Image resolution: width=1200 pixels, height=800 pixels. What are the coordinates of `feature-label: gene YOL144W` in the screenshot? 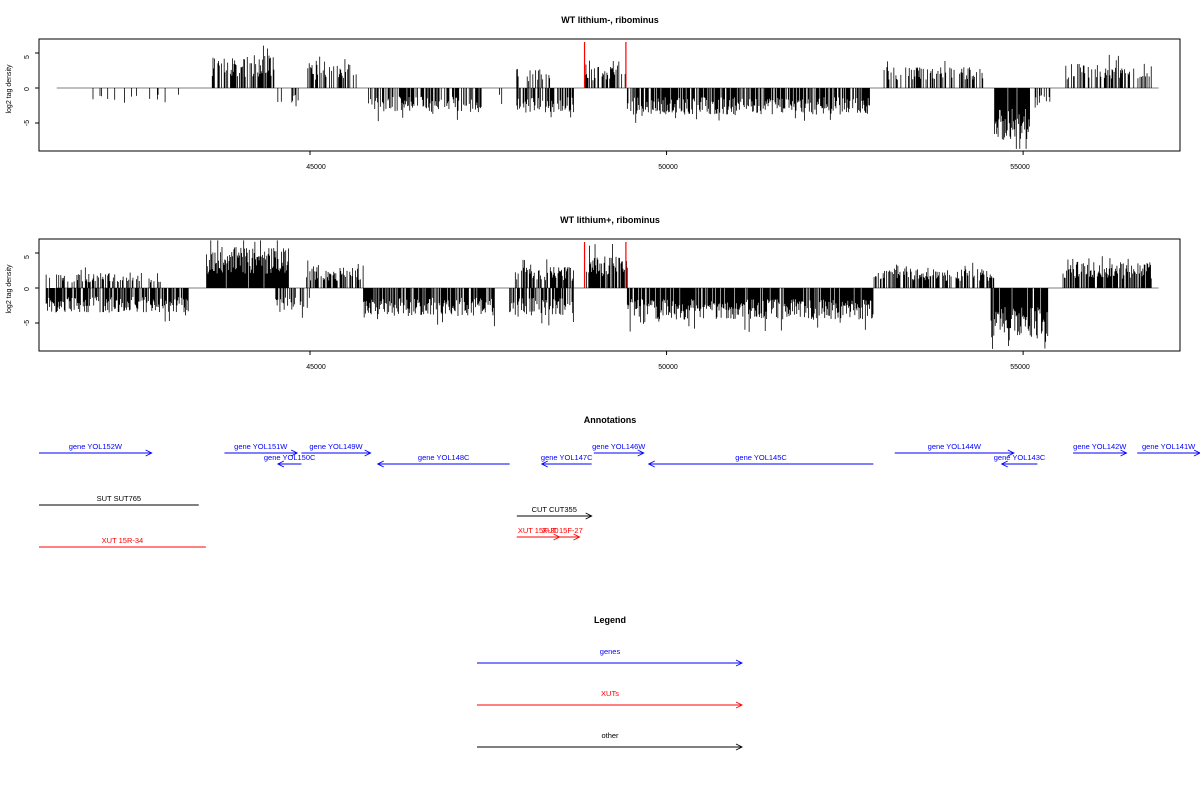 It's located at (955, 446).